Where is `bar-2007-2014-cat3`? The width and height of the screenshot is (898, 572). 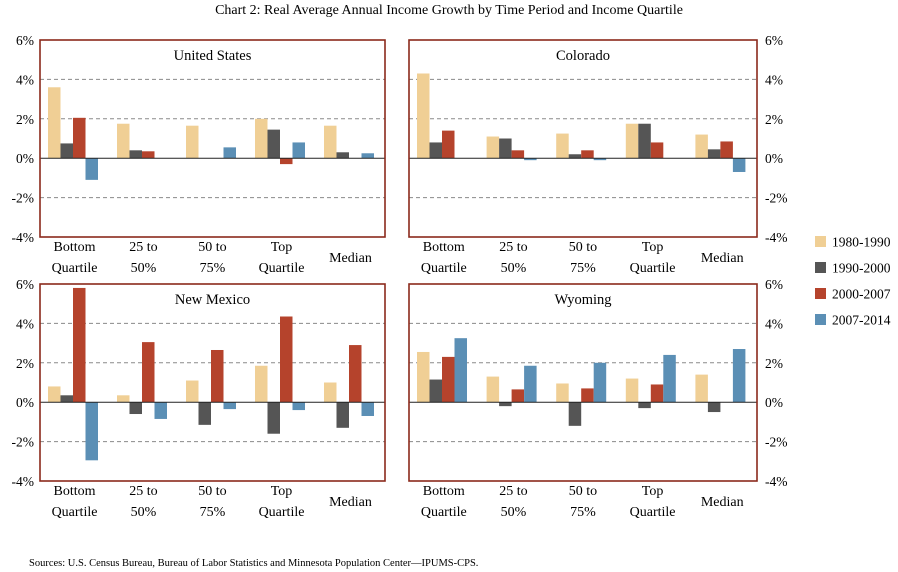
bar-2007-2014-cat3 is located at coordinates (298, 150).